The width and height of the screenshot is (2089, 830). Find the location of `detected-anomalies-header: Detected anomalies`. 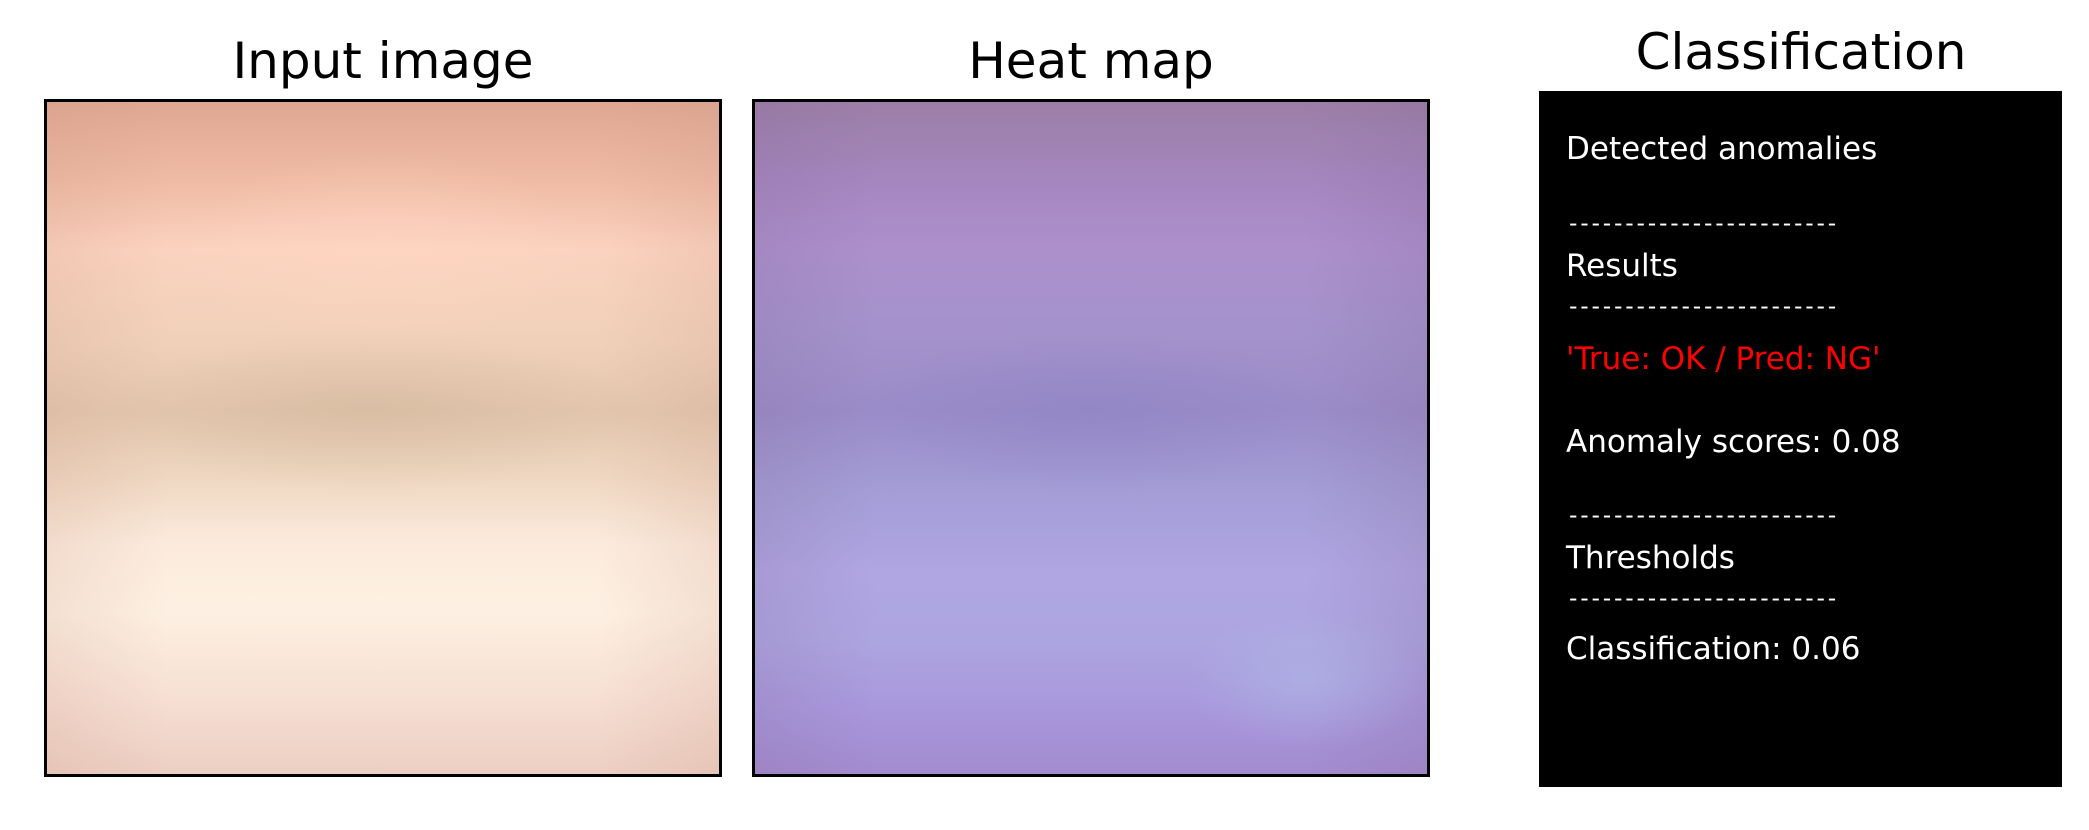

detected-anomalies-header: Detected anomalies is located at coordinates (1722, 149).